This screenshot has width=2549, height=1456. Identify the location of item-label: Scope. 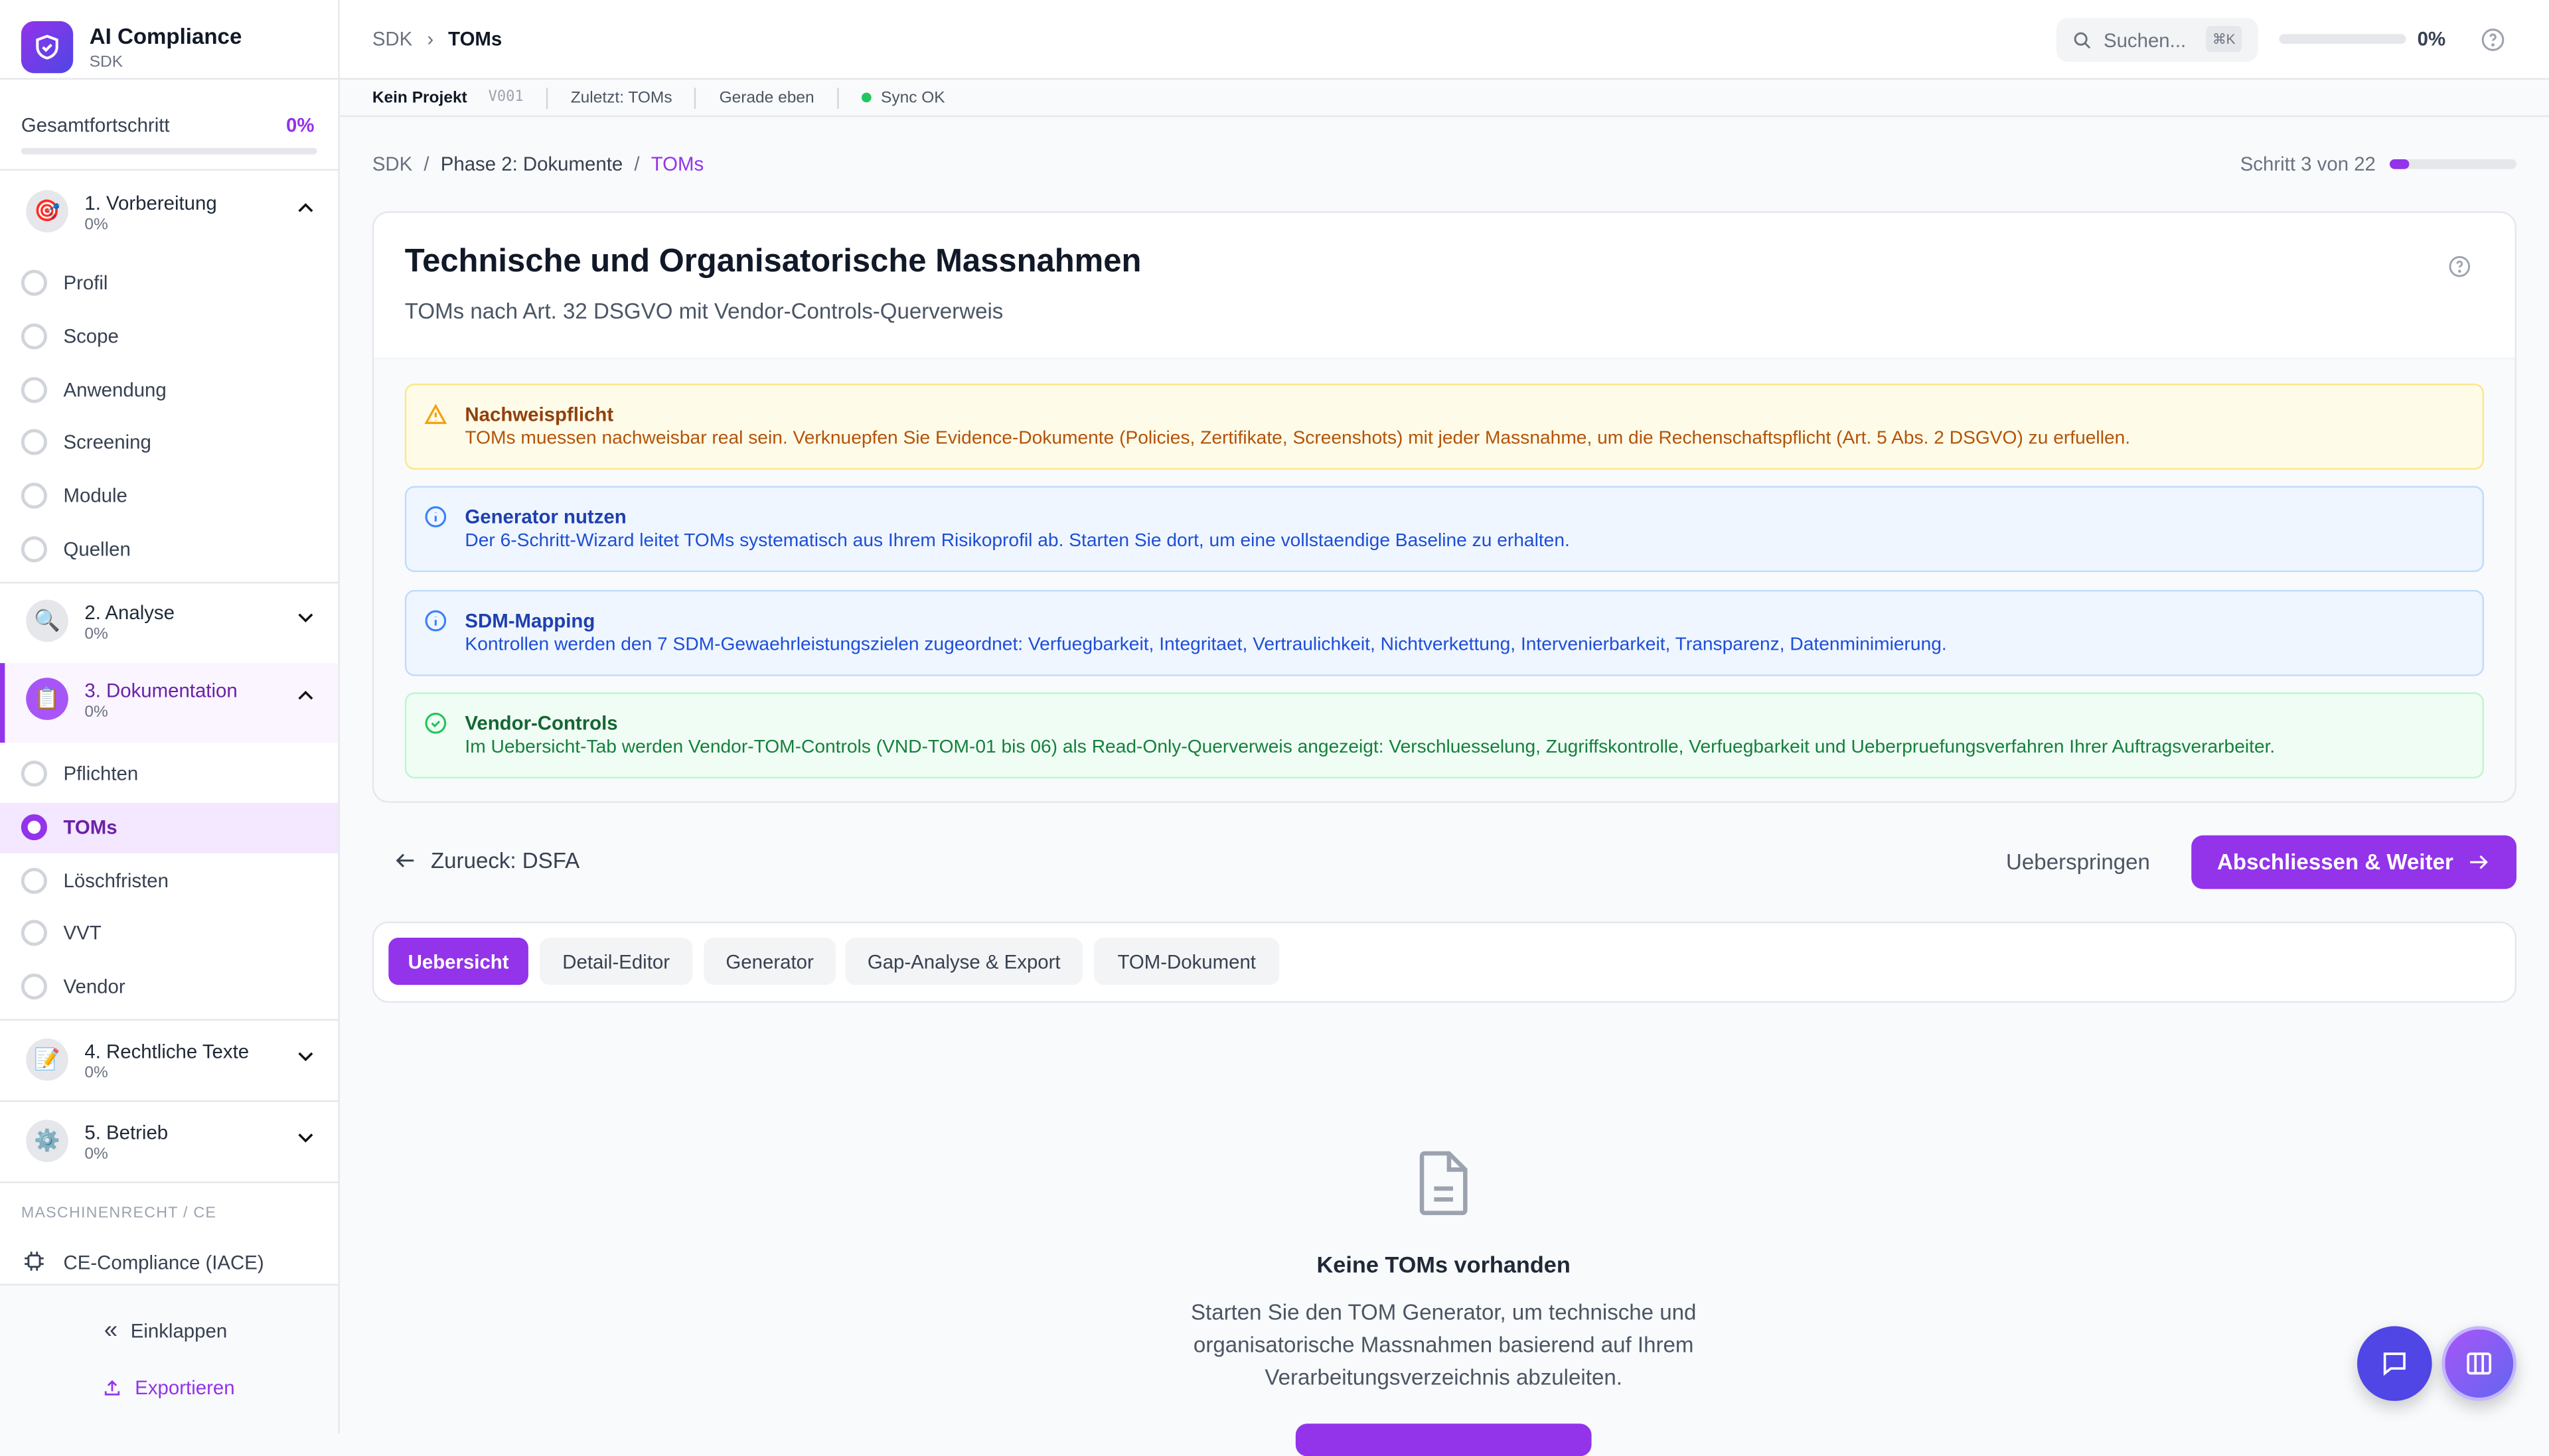
(91, 336).